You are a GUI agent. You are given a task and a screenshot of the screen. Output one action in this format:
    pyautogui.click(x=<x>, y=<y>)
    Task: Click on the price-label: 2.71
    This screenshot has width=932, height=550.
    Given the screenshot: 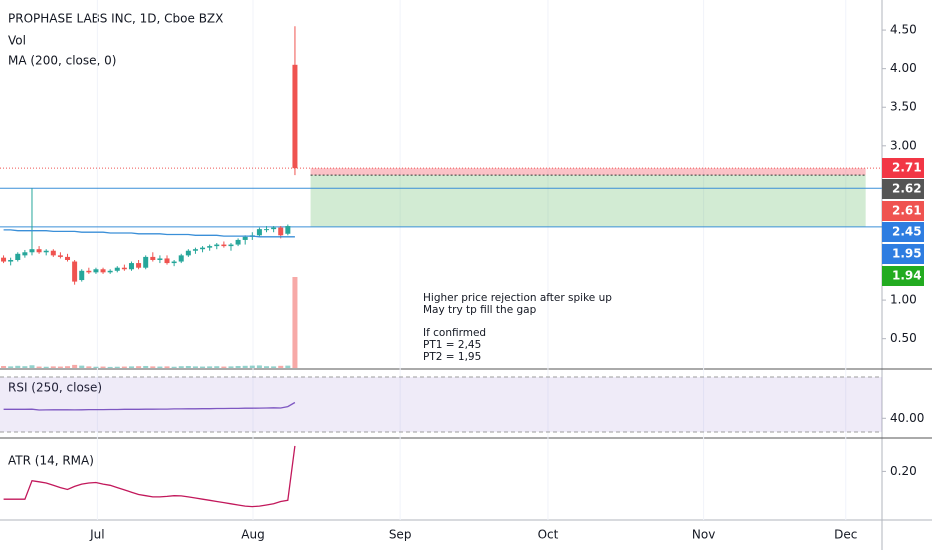 What is the action you would take?
    pyautogui.click(x=907, y=168)
    